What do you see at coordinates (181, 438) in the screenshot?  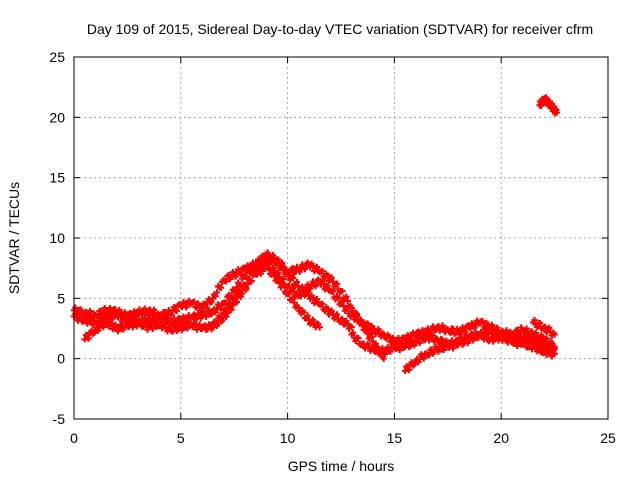 I see `x-tick-label: 5` at bounding box center [181, 438].